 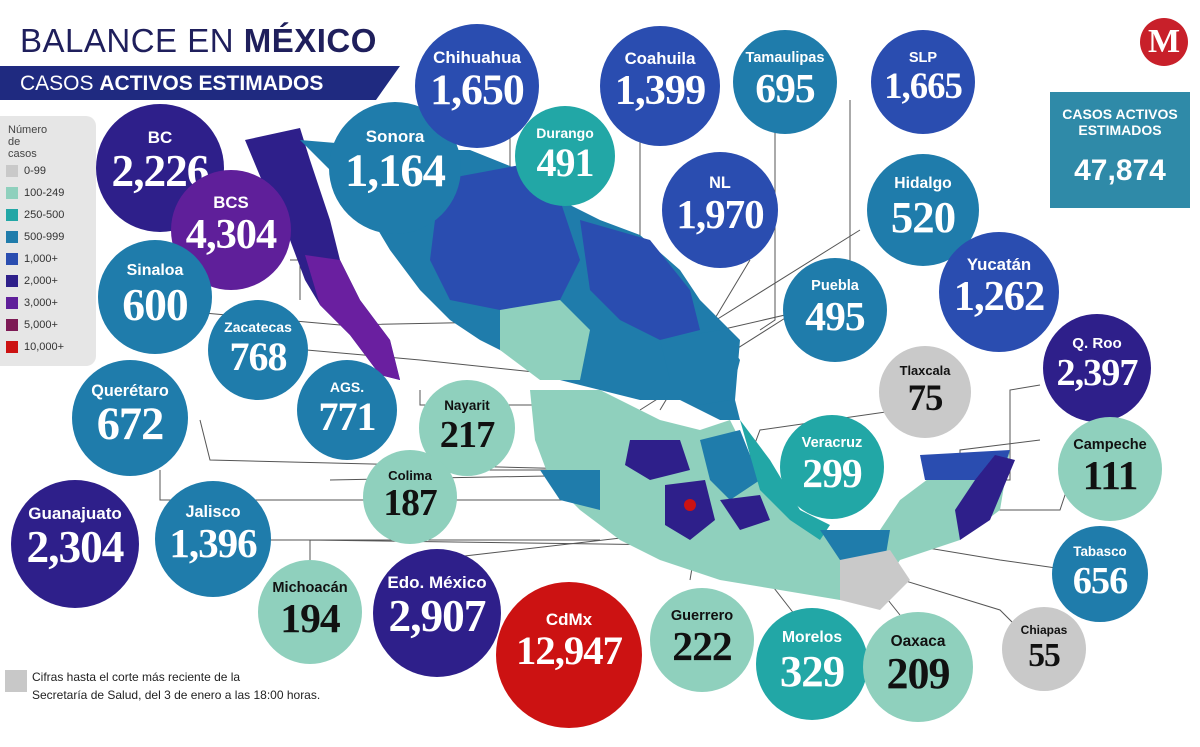 What do you see at coordinates (835, 316) in the screenshot?
I see `state-value: 495` at bounding box center [835, 316].